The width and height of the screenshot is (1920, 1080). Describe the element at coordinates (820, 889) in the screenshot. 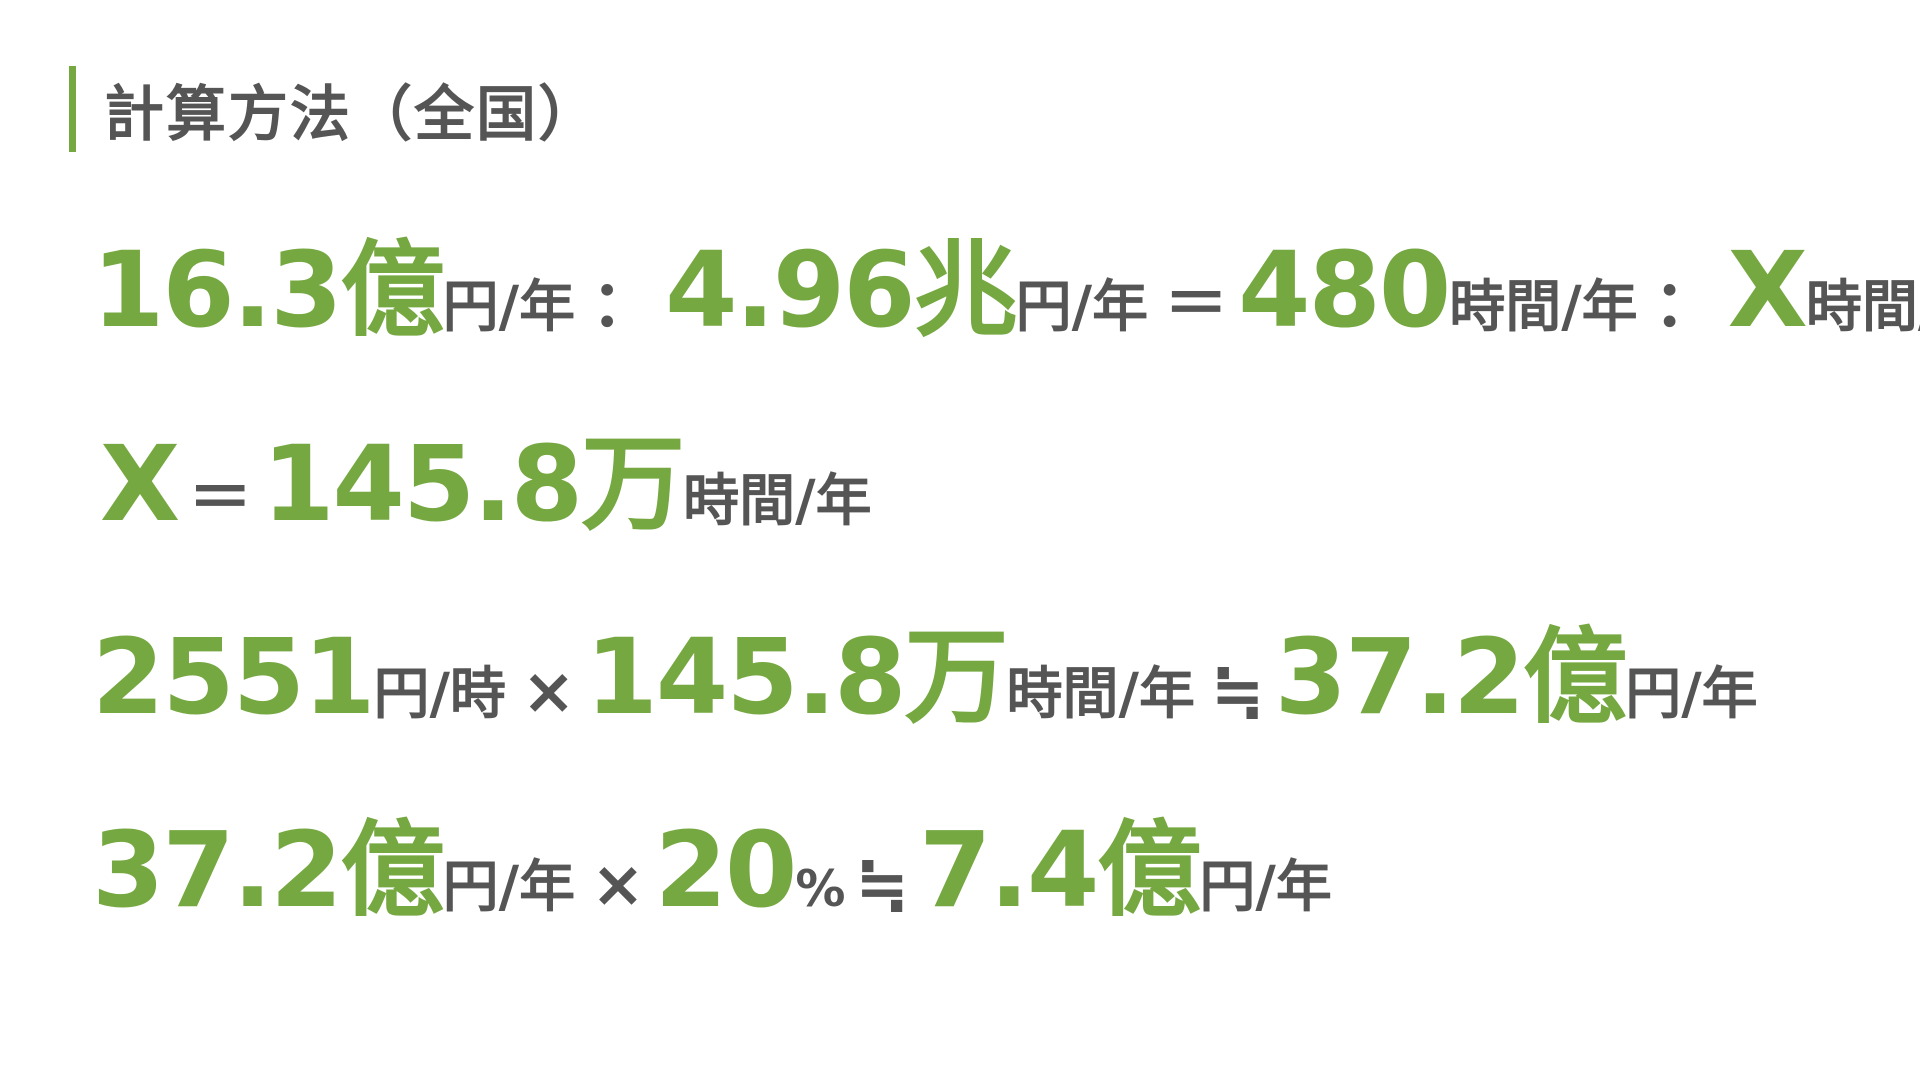

I see `percent-sign: %` at that location.